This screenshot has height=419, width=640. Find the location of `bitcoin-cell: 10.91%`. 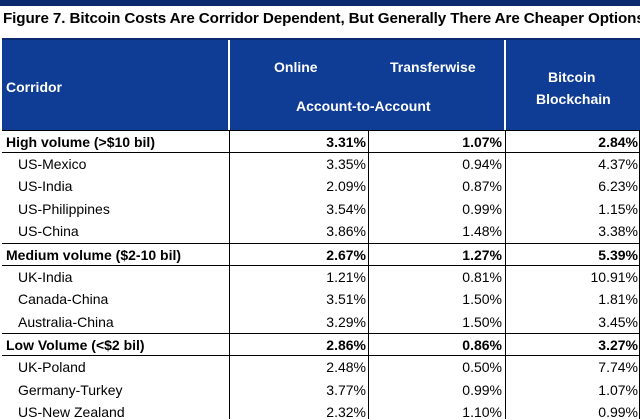

bitcoin-cell: 10.91% is located at coordinates (614, 276).